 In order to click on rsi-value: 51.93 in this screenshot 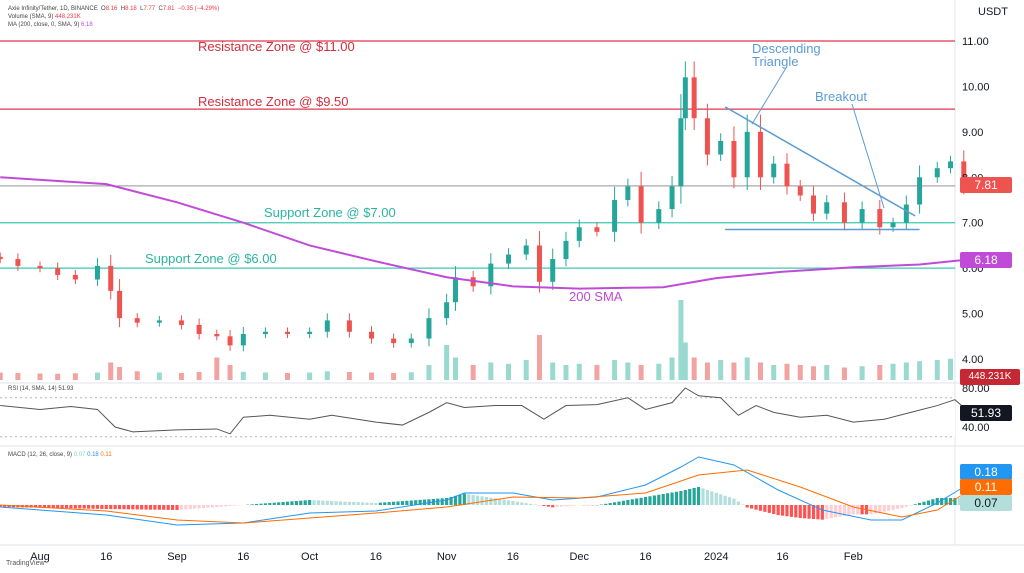, I will do `click(66, 389)`.